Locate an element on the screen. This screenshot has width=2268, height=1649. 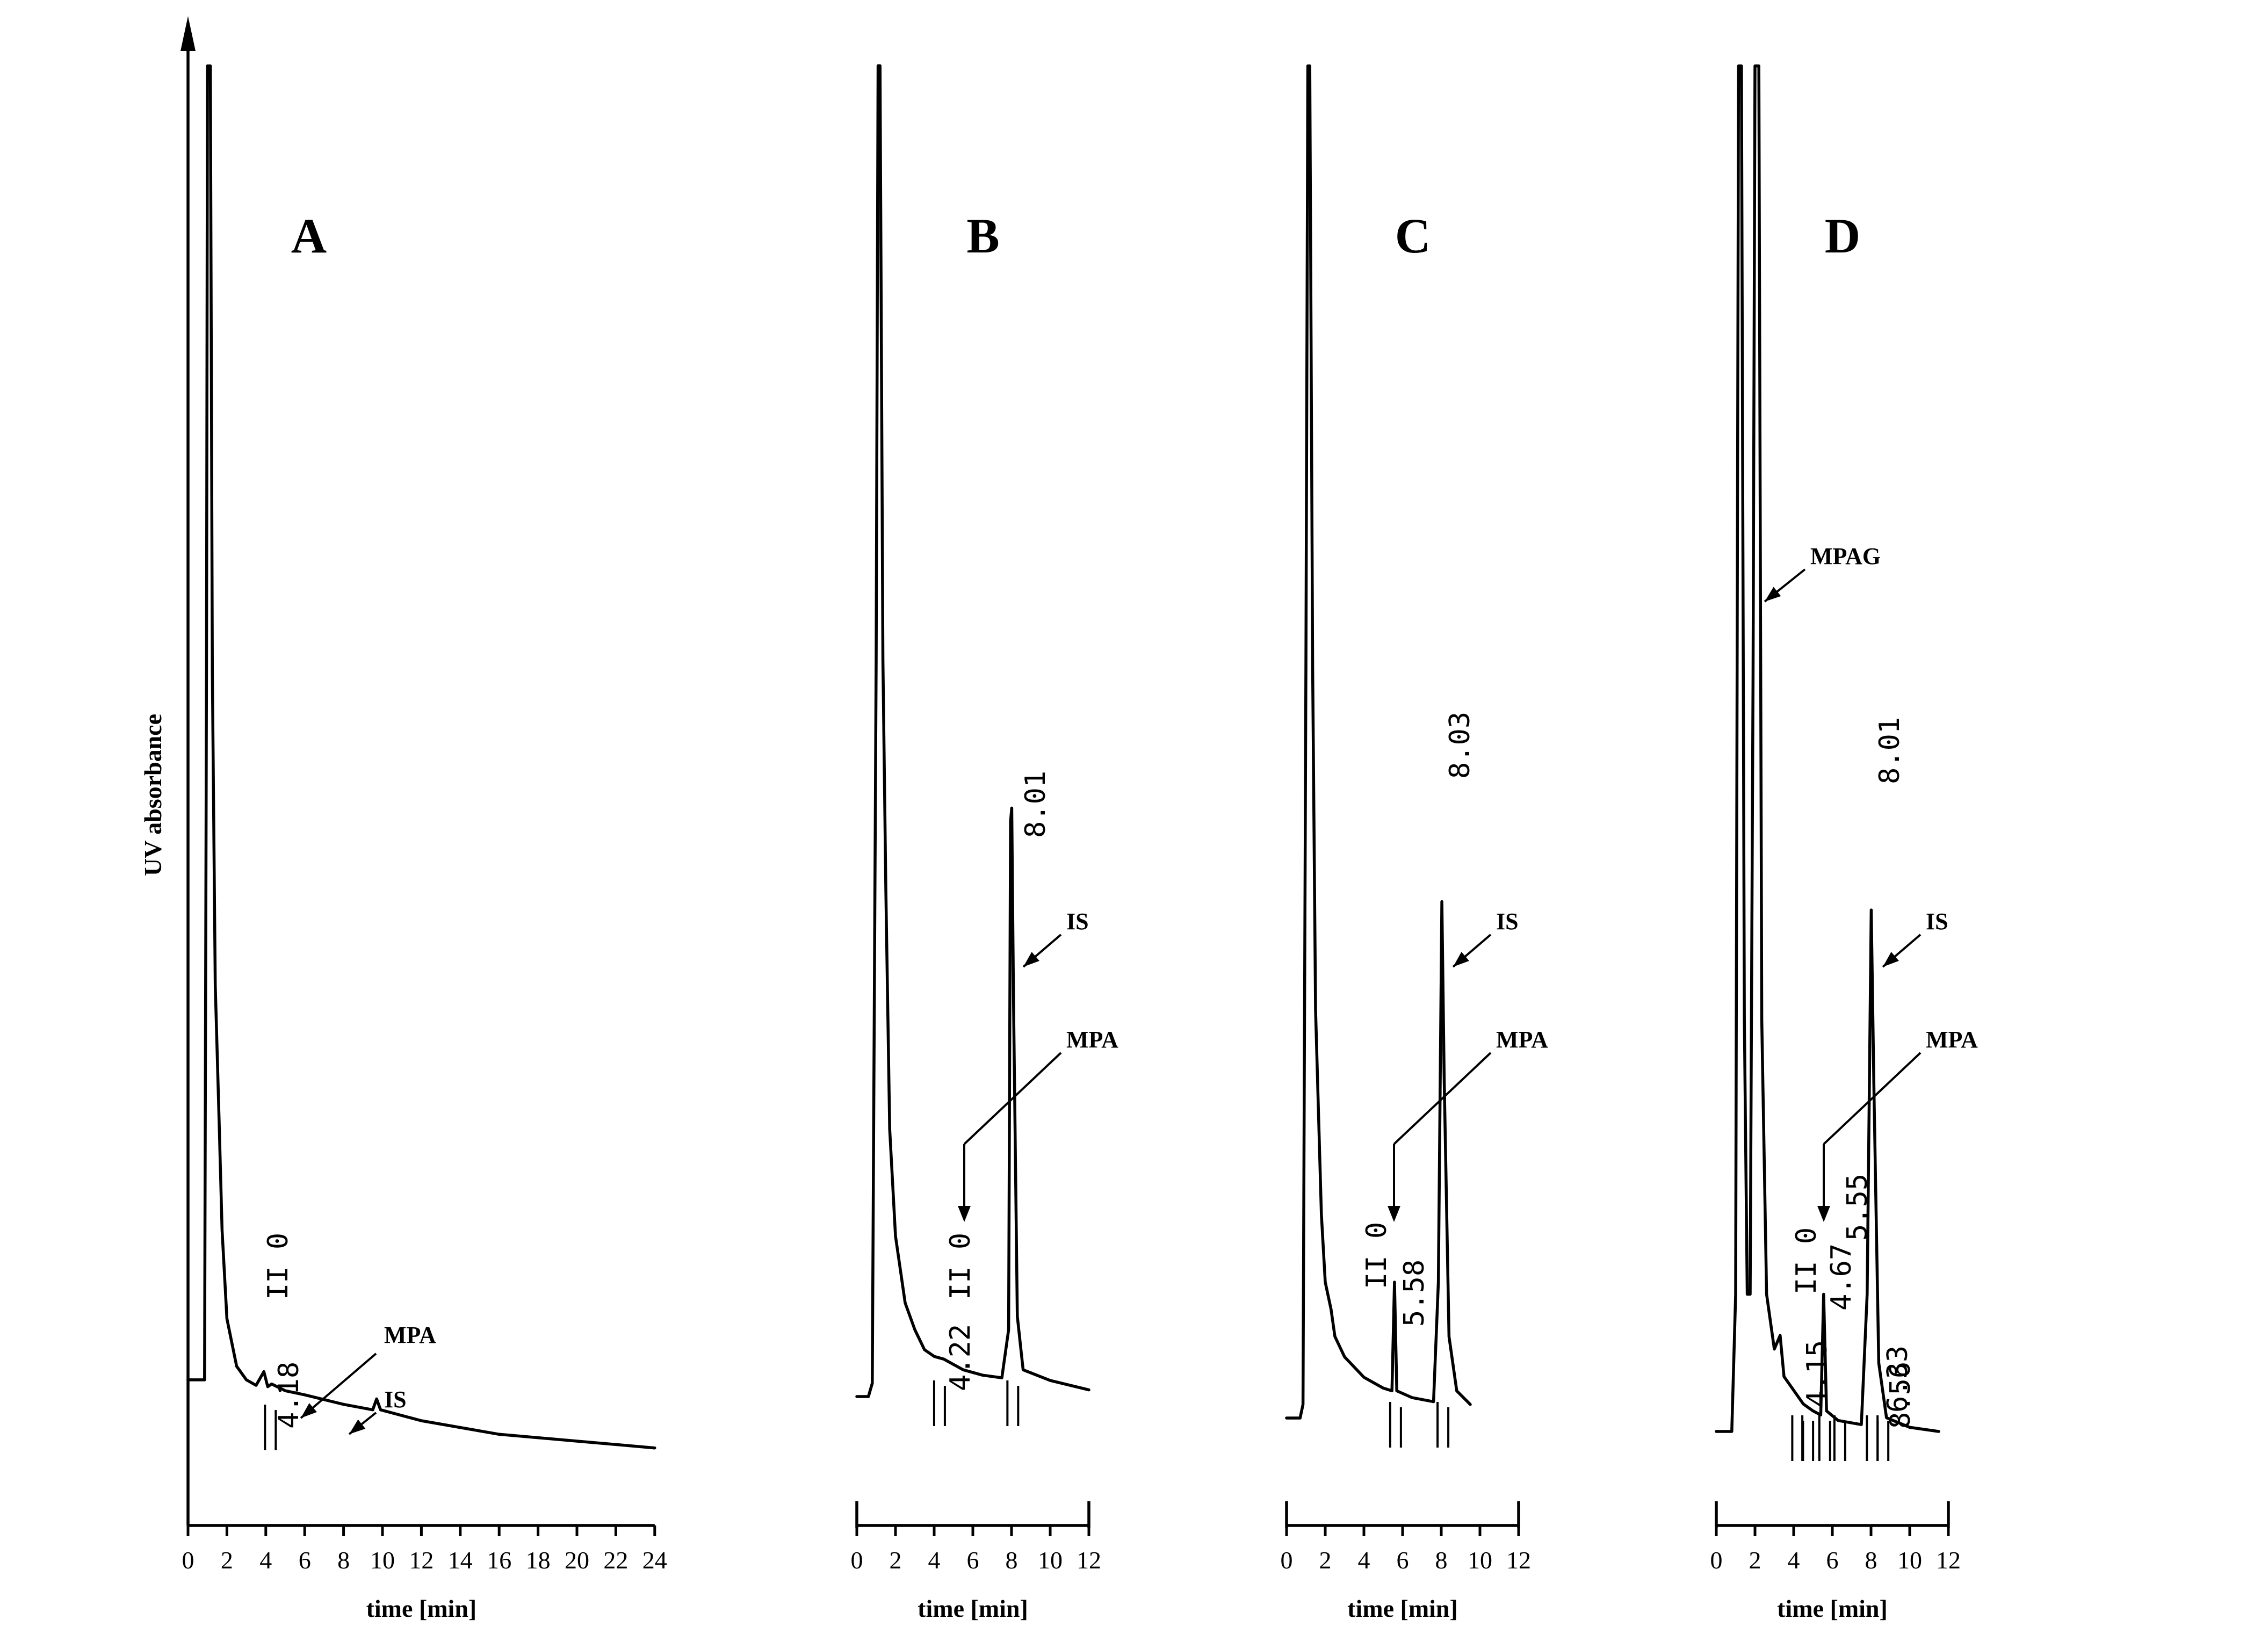
retention-time-label: 8.56 is located at coordinates (1900, 1395).